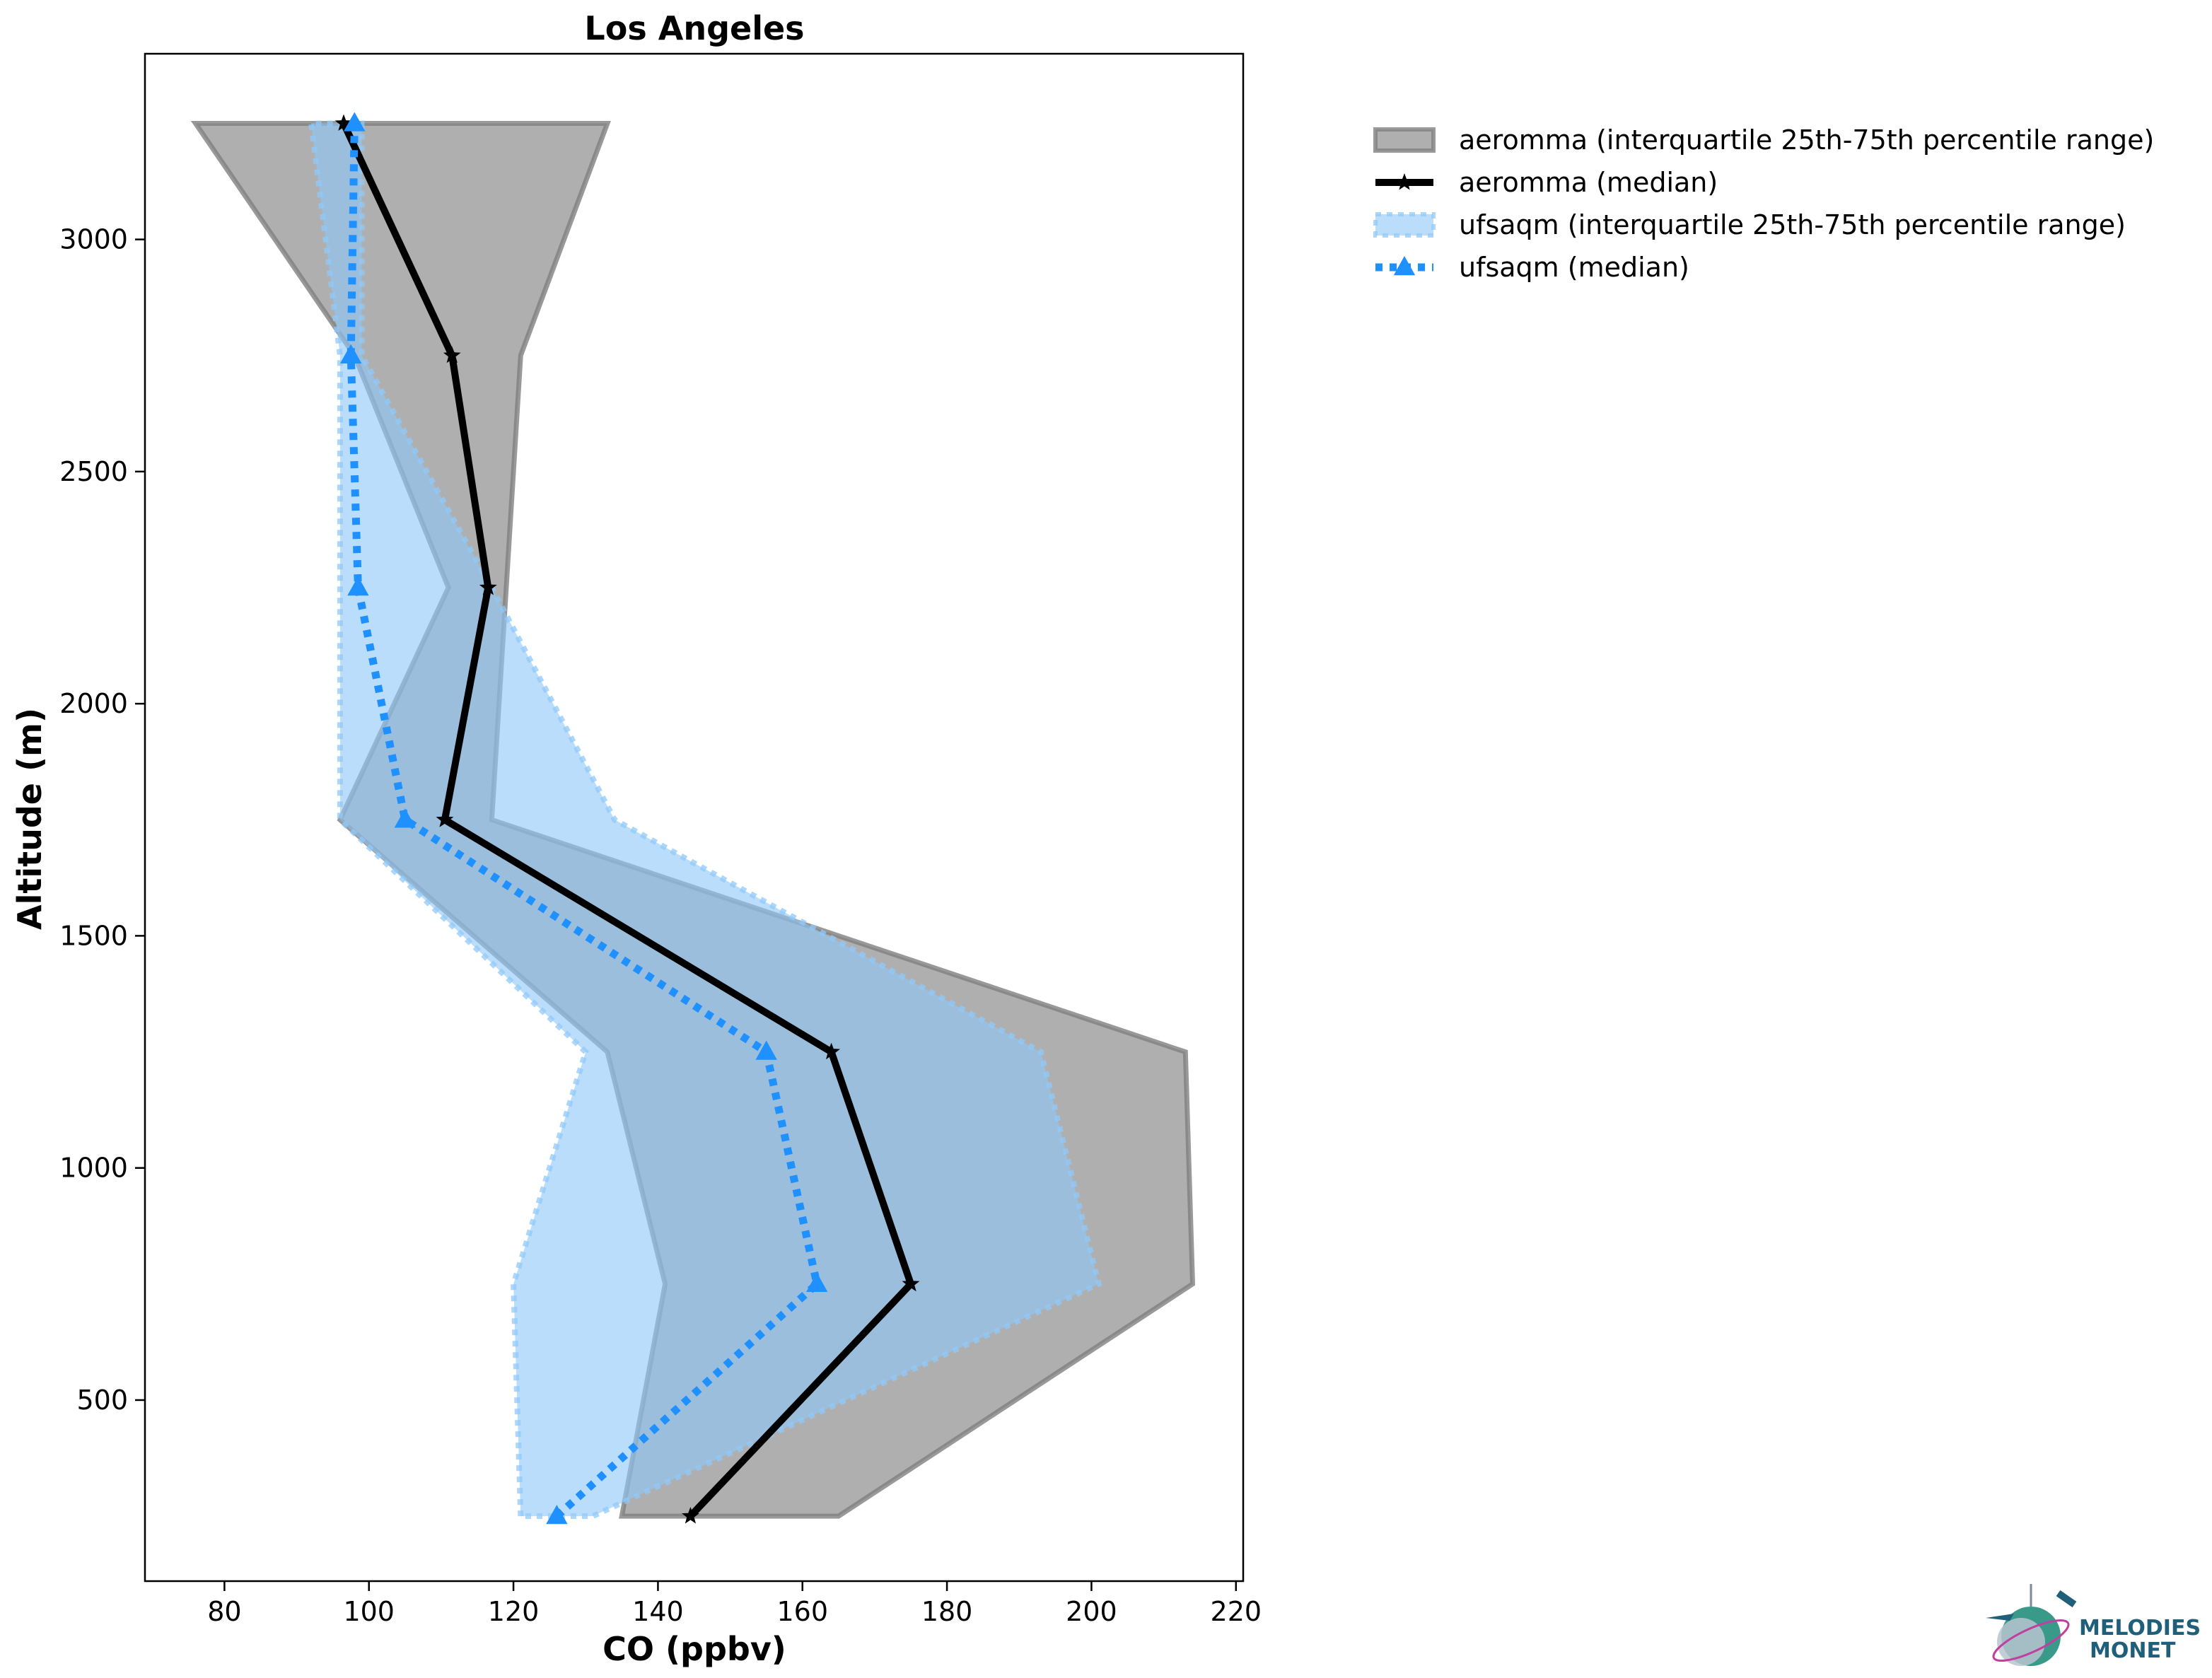  What do you see at coordinates (93, 239) in the screenshot?
I see `y-tick-label: 3000` at bounding box center [93, 239].